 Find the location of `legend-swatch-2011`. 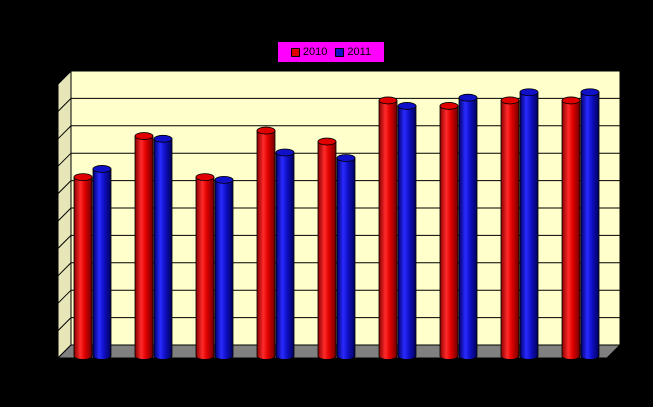

legend-swatch-2011 is located at coordinates (340, 52).